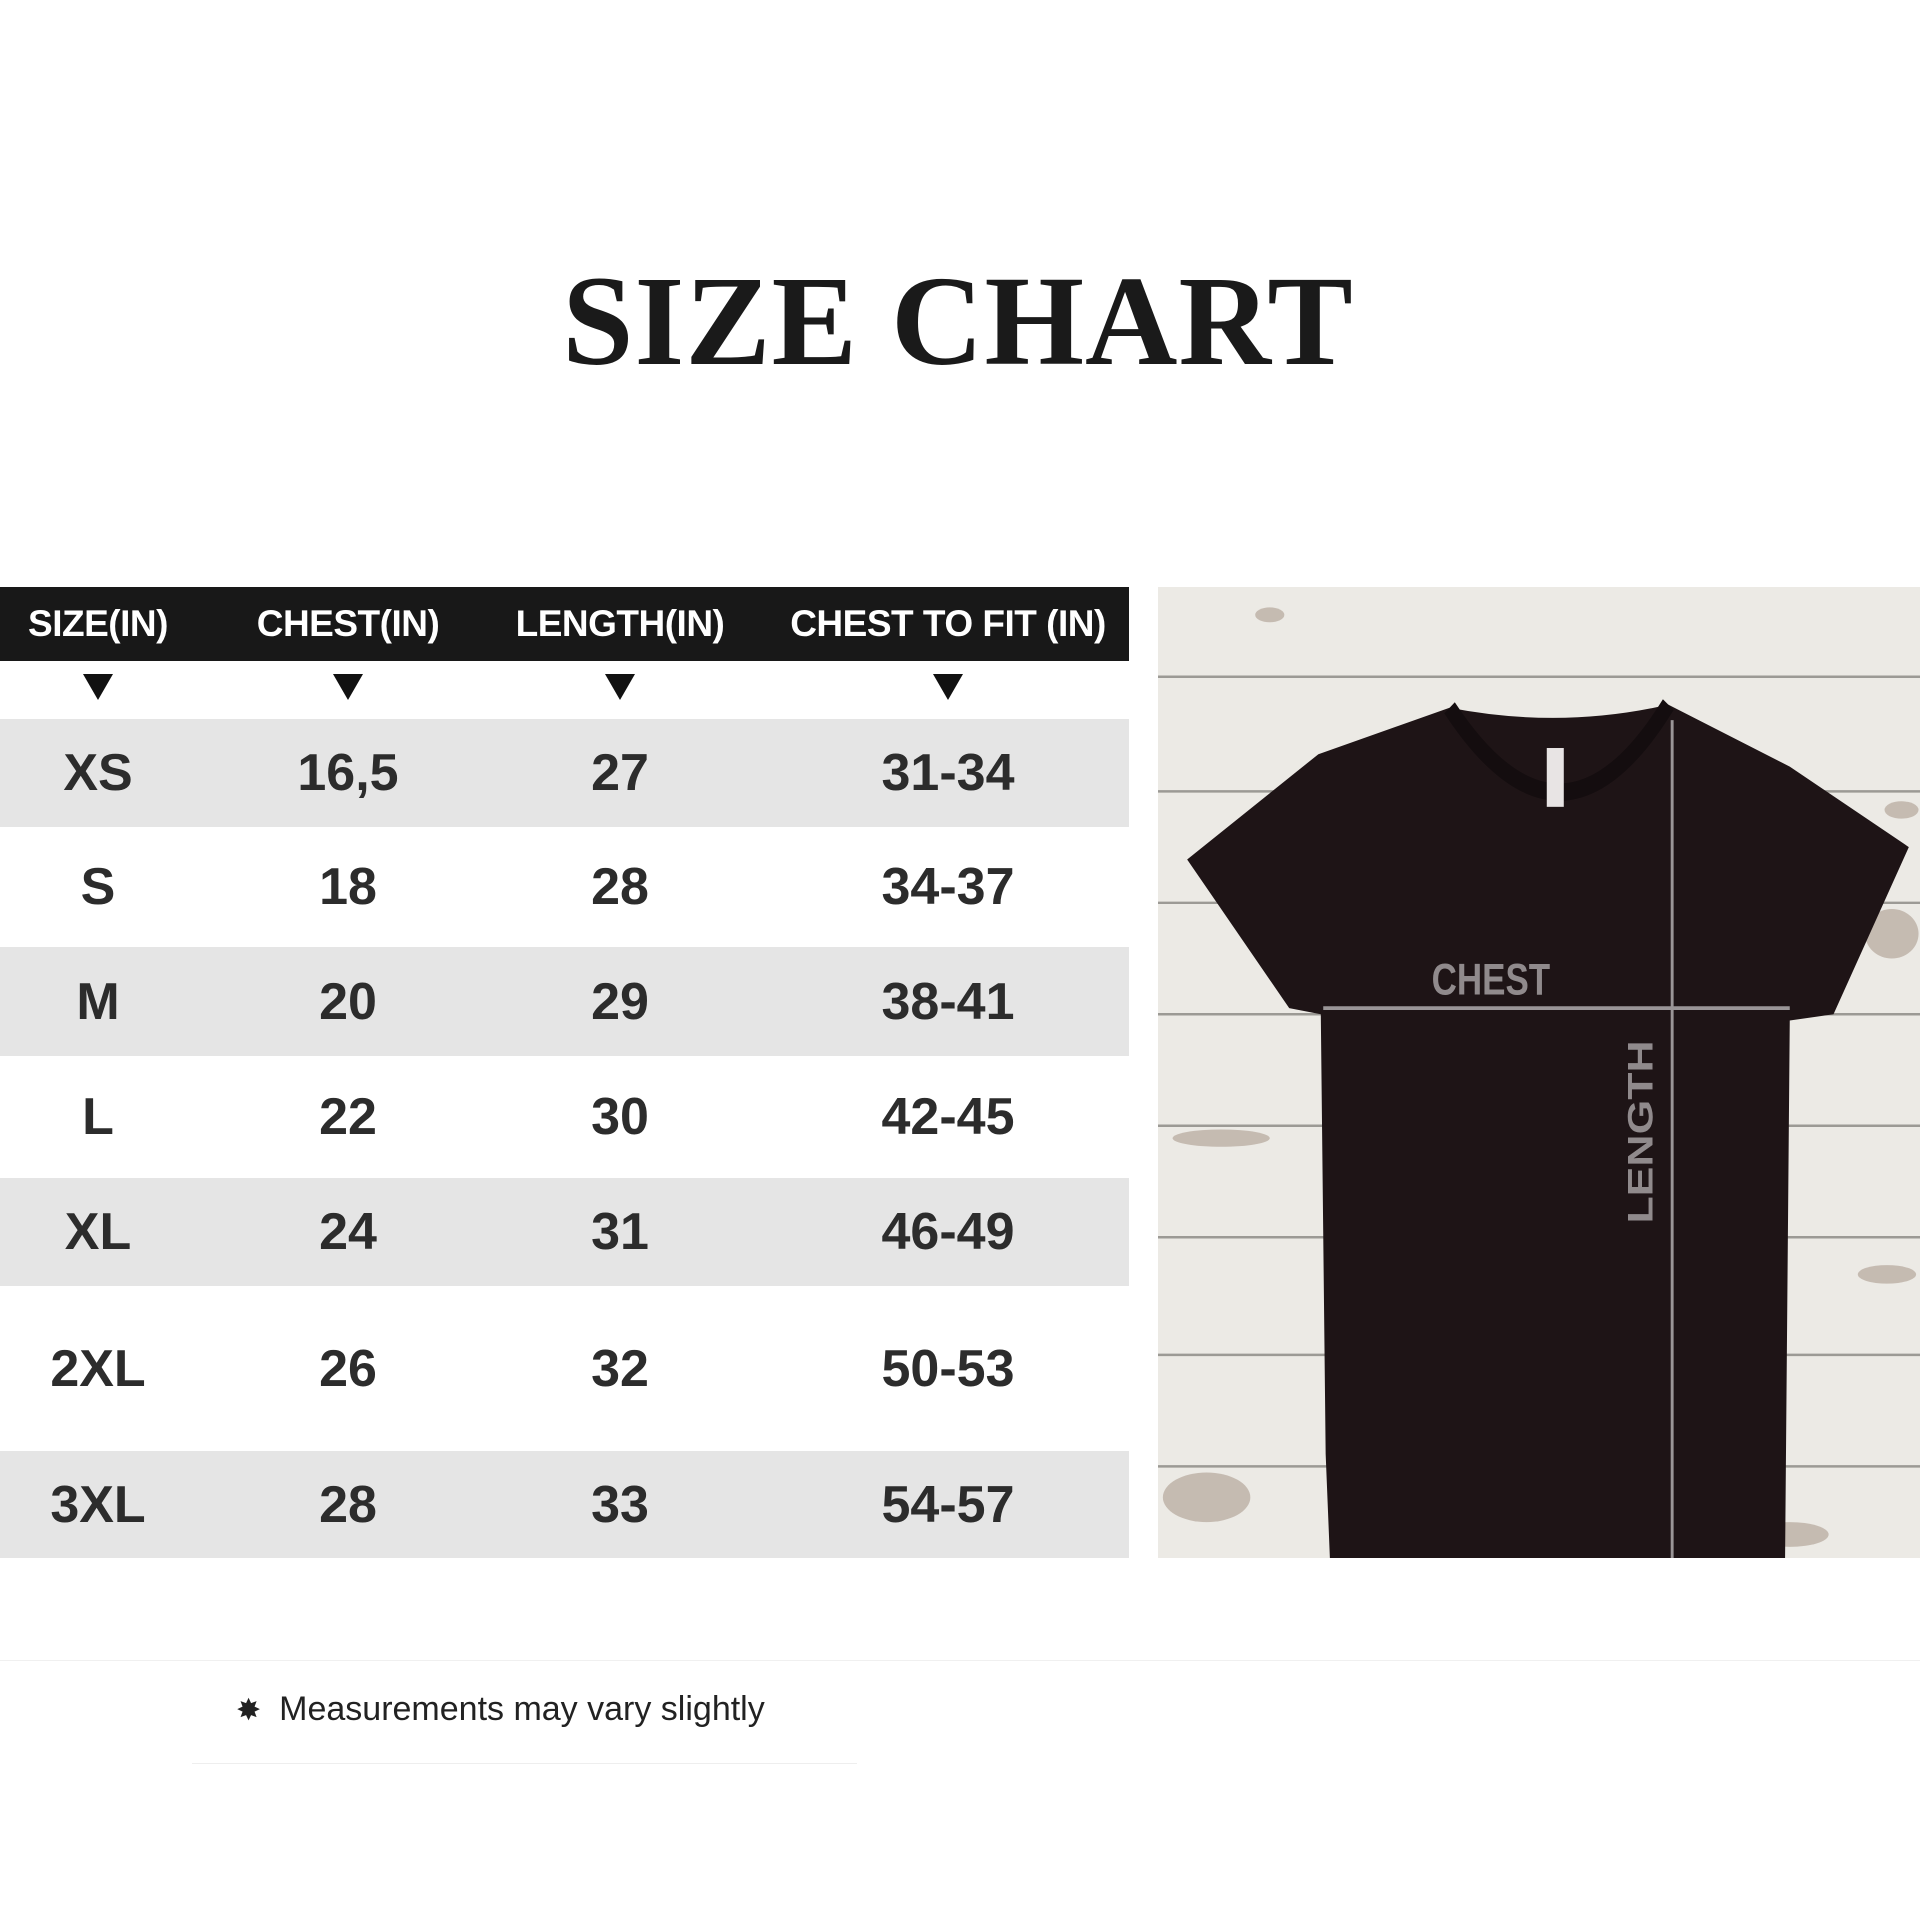  What do you see at coordinates (98, 887) in the screenshot?
I see `cell-size: S` at bounding box center [98, 887].